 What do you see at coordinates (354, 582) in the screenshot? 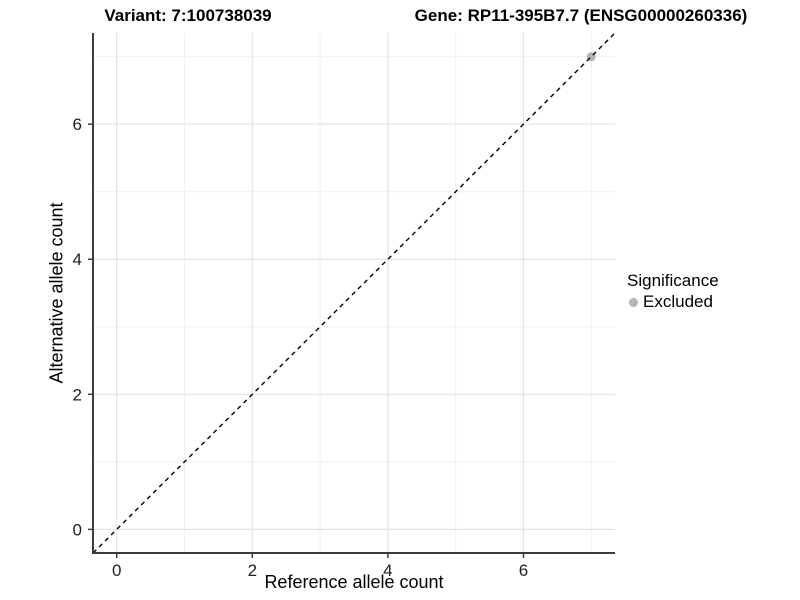
I see `x-axis-title: Reference allele count` at bounding box center [354, 582].